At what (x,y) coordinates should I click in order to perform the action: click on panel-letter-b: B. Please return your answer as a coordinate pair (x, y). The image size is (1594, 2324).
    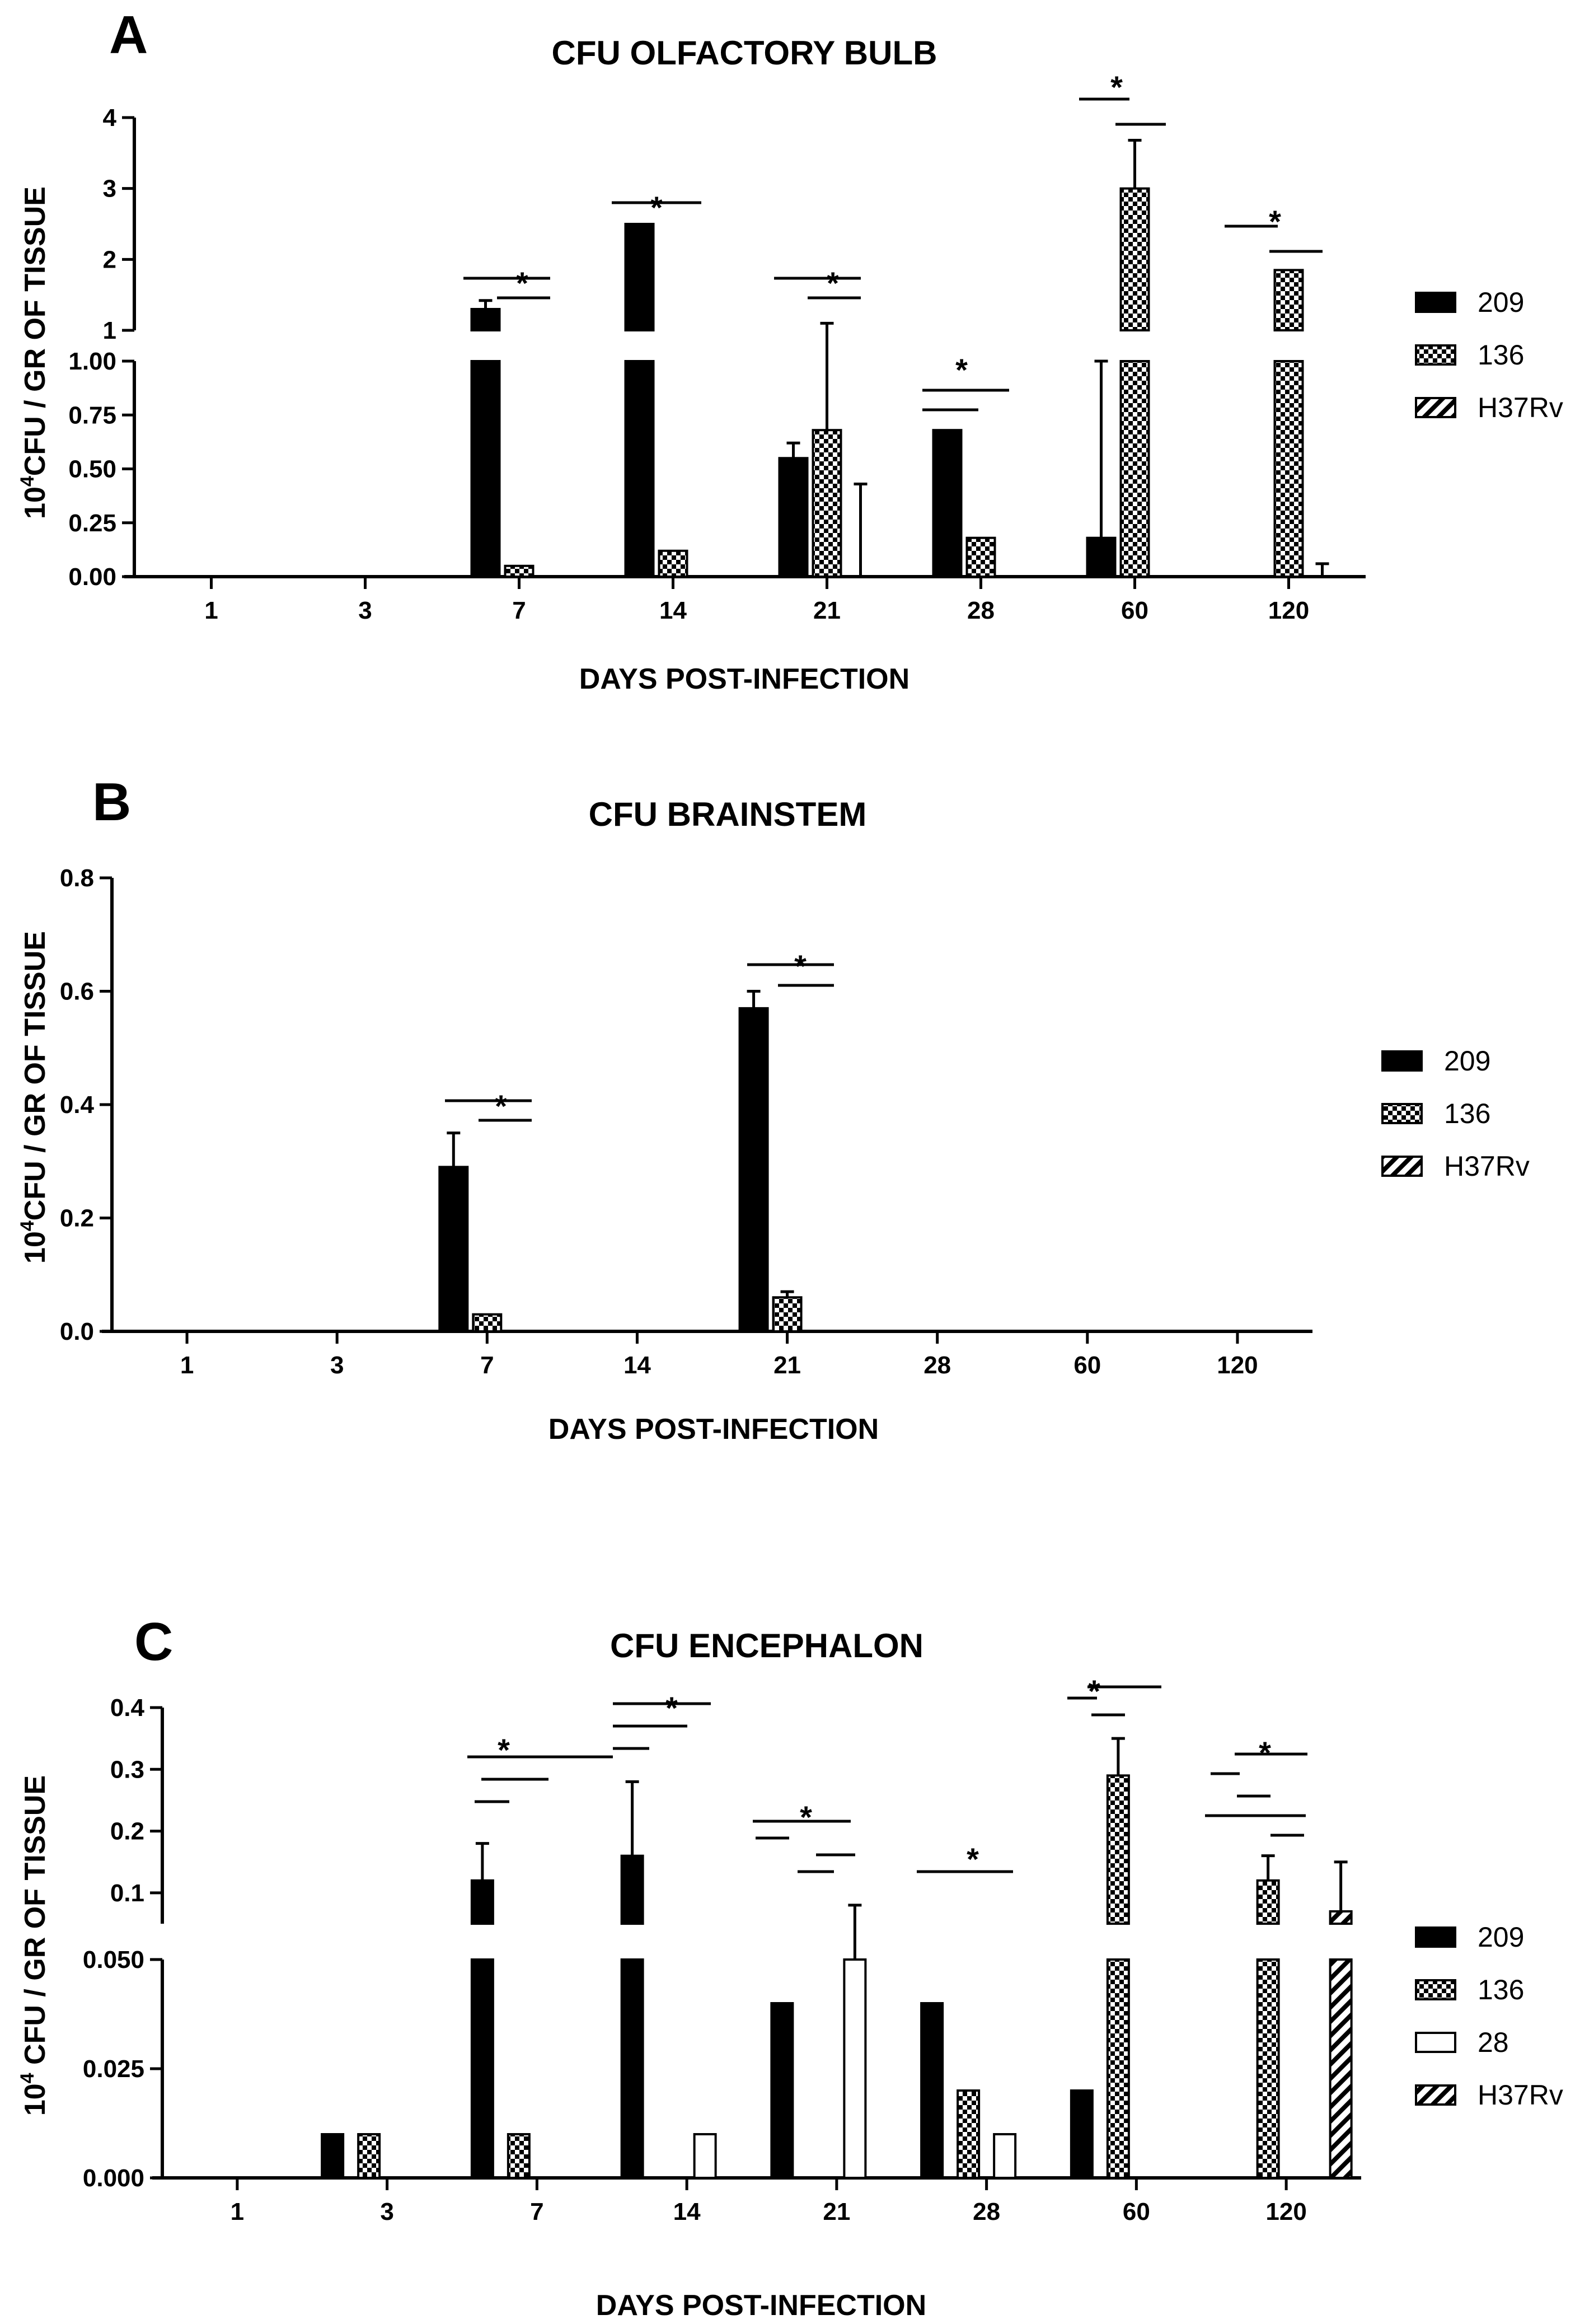
    Looking at the image, I should click on (112, 802).